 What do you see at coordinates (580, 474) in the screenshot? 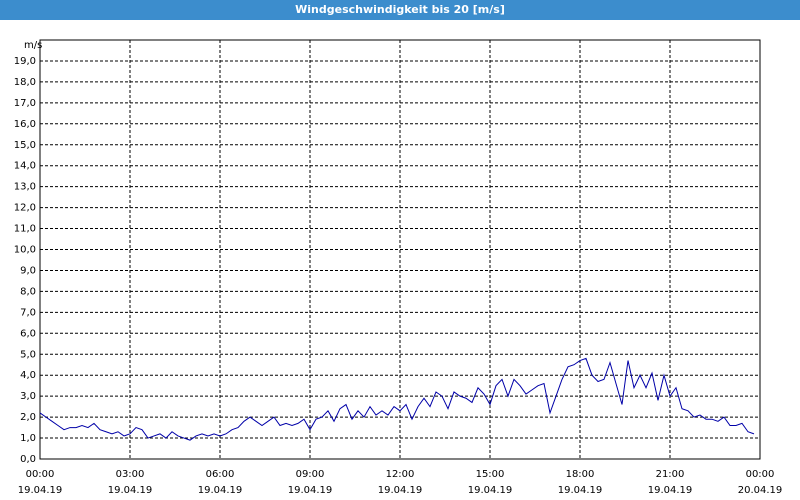
I see `x-tick-label: 18:00` at bounding box center [580, 474].